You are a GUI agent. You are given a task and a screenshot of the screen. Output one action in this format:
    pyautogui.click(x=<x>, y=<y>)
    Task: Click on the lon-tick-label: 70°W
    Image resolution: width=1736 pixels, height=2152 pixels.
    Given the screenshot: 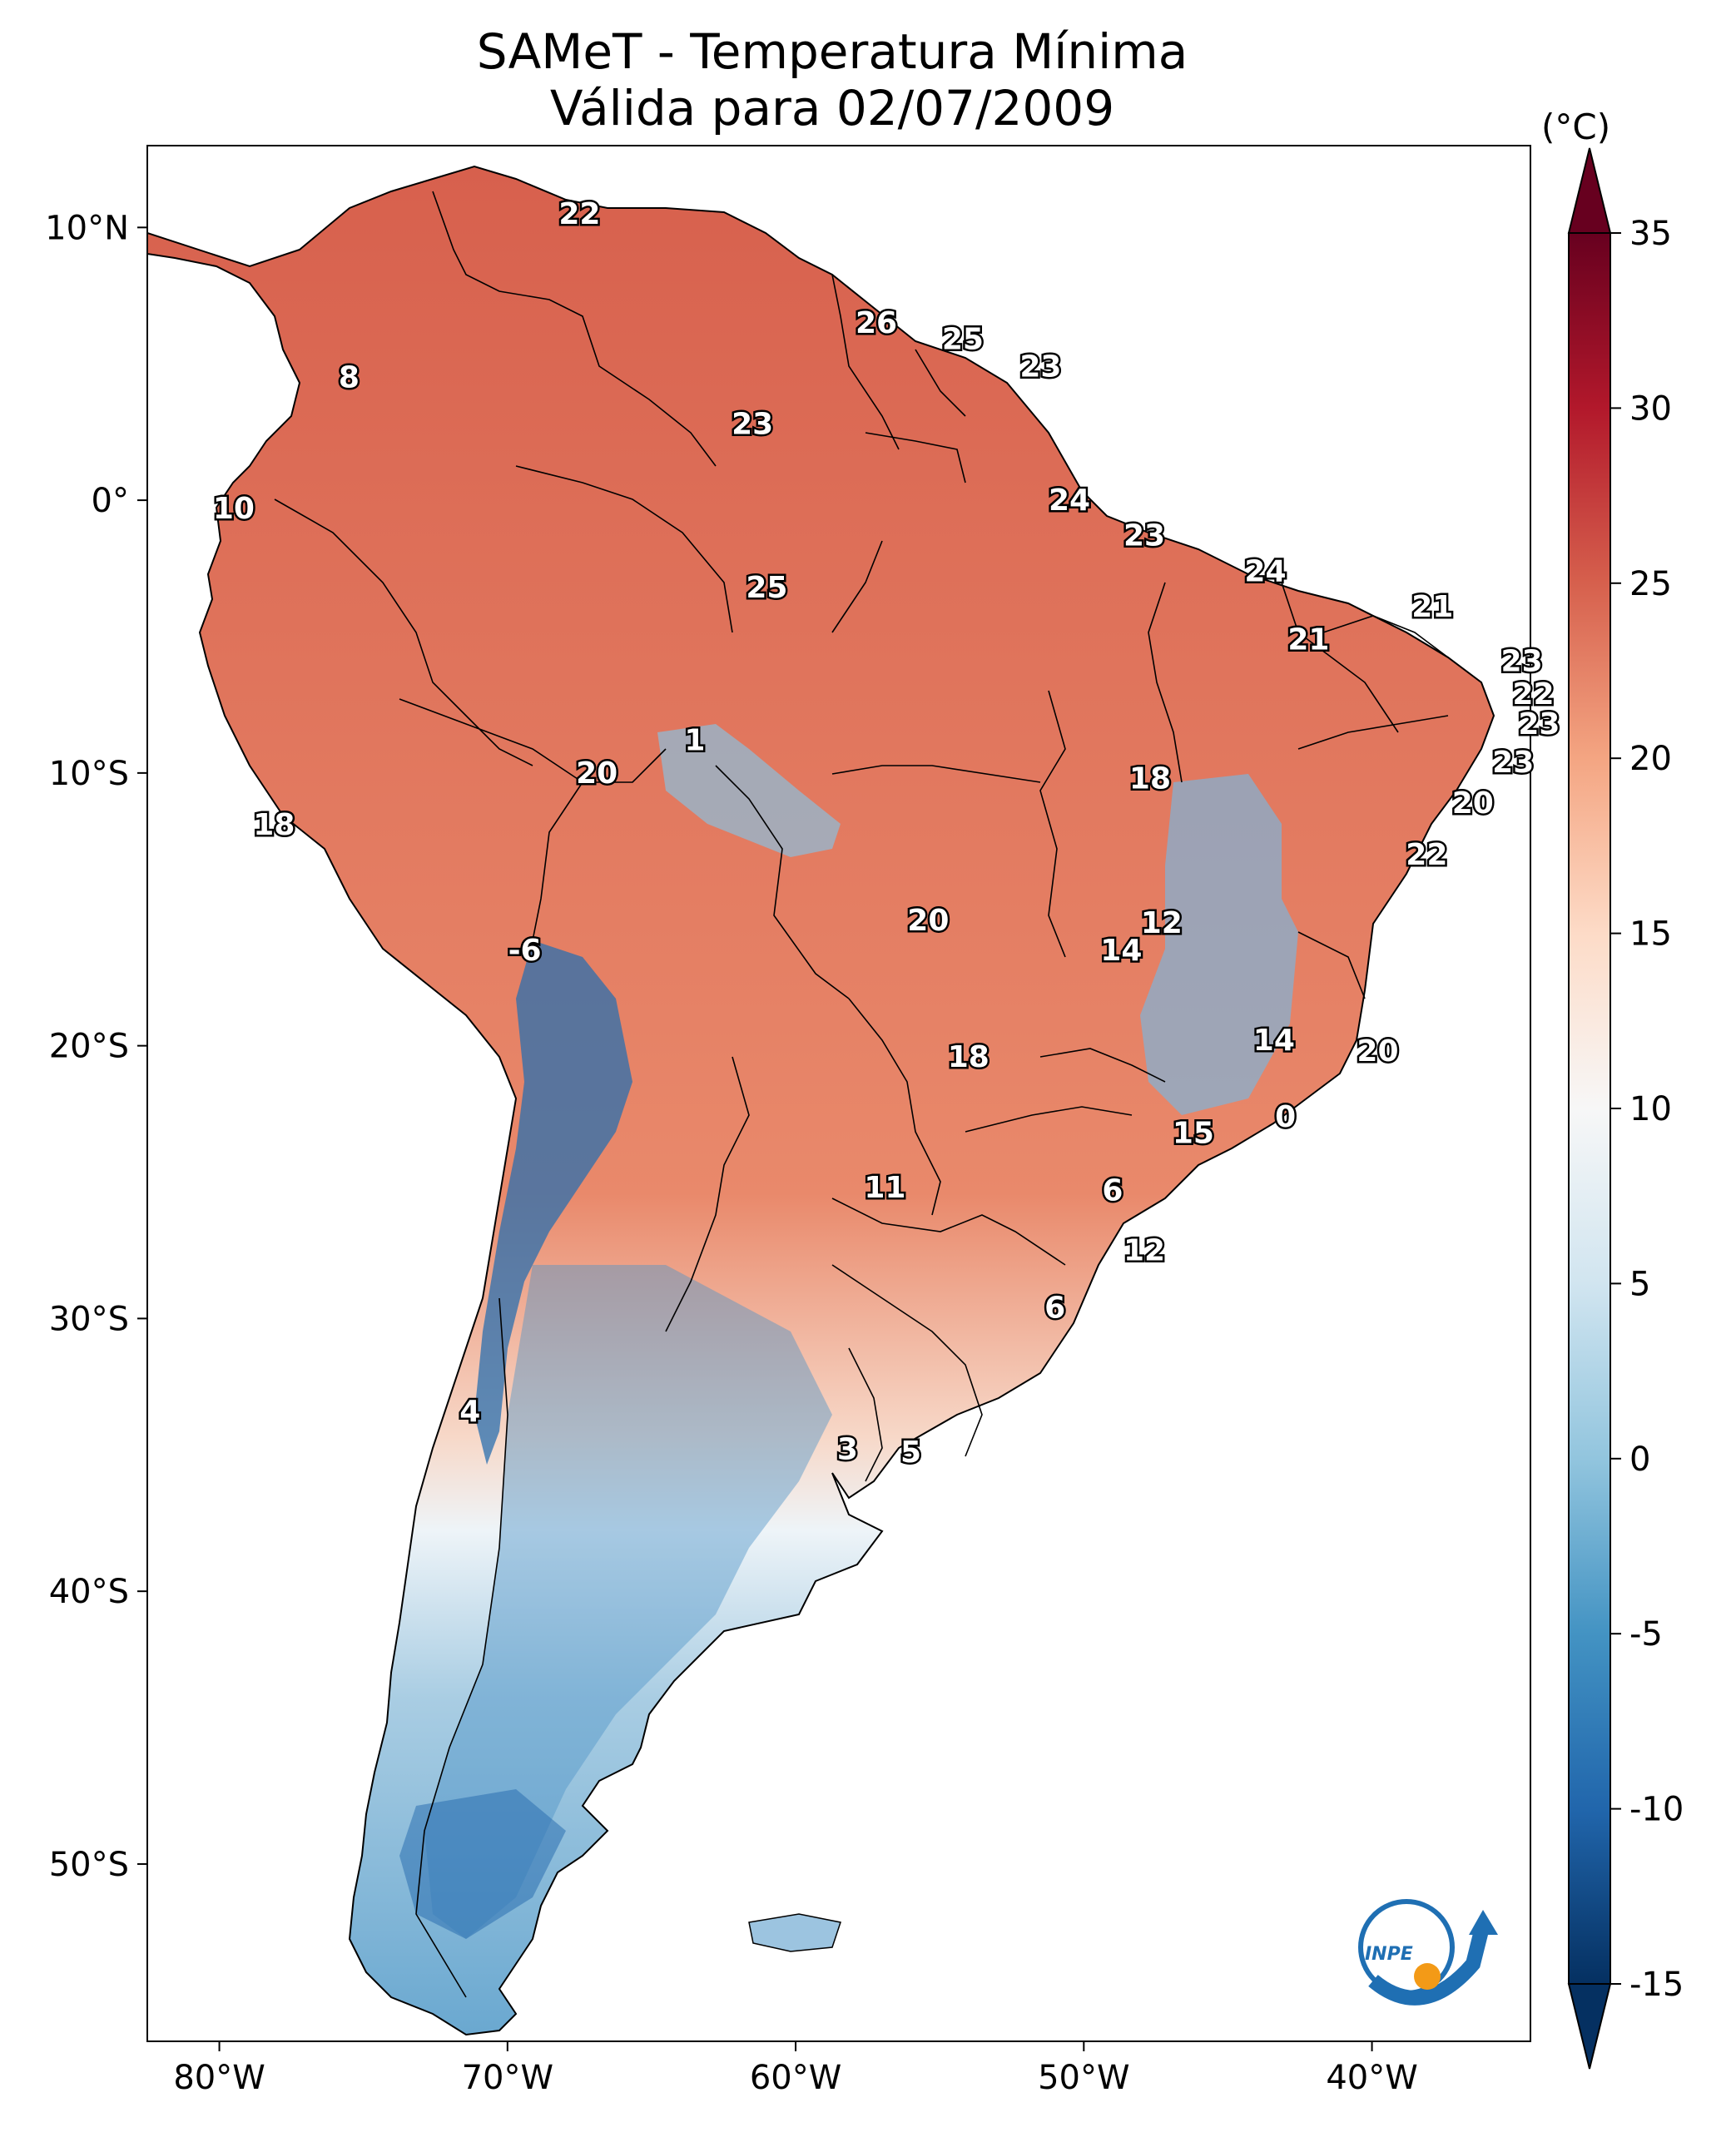 What is the action you would take?
    pyautogui.click(x=508, y=2078)
    